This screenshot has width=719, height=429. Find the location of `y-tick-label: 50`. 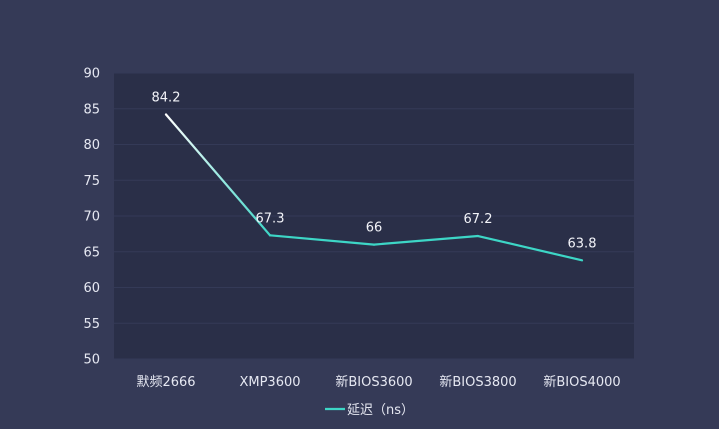

y-tick-label: 50 is located at coordinates (91, 360).